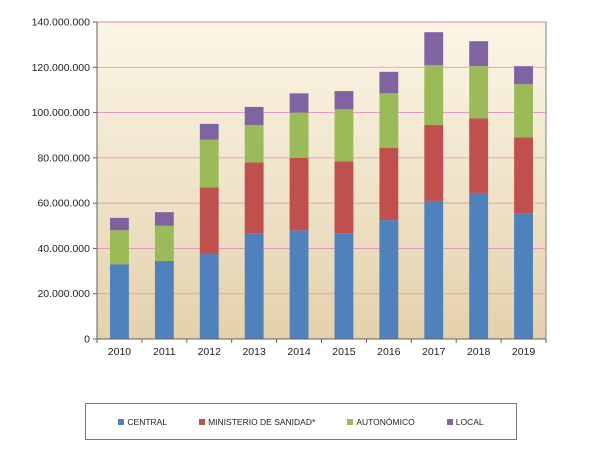 The height and width of the screenshot is (450, 600). I want to click on bar-segment-local-2014, so click(299, 103).